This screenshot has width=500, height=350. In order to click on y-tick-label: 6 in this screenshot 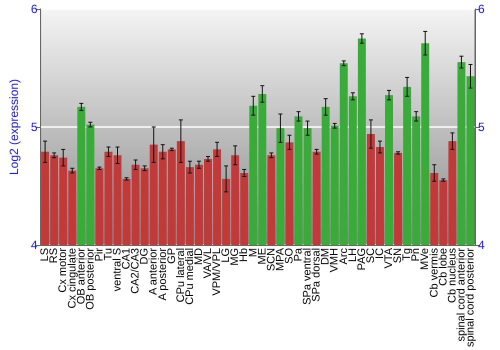, I will do `click(34, 9)`.